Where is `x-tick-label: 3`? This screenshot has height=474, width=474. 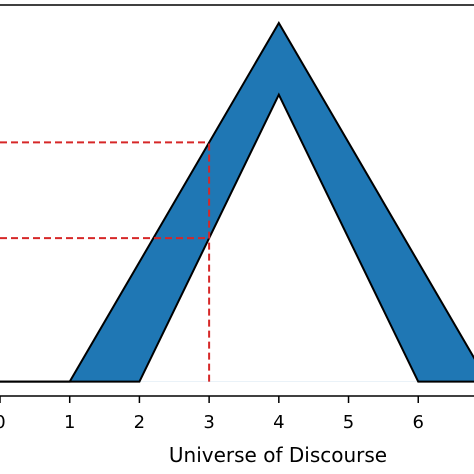 x-tick-label: 3 is located at coordinates (208, 422).